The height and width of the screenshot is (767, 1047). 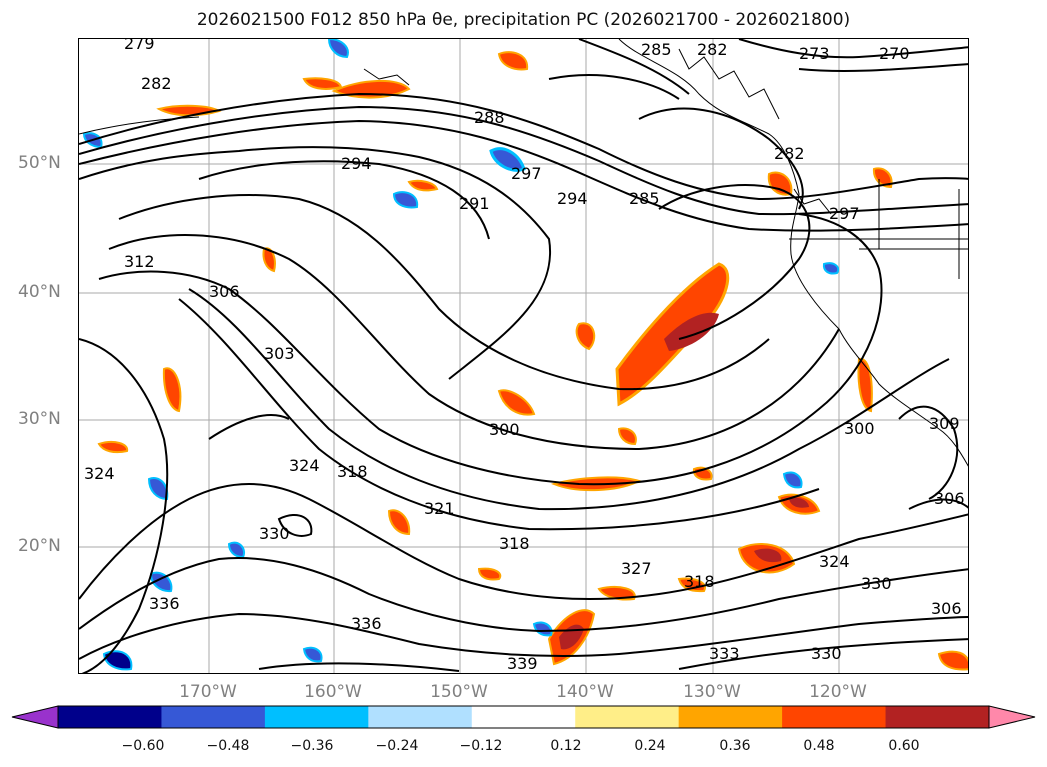 I want to click on colorbar-extend-min, so click(x=35, y=717).